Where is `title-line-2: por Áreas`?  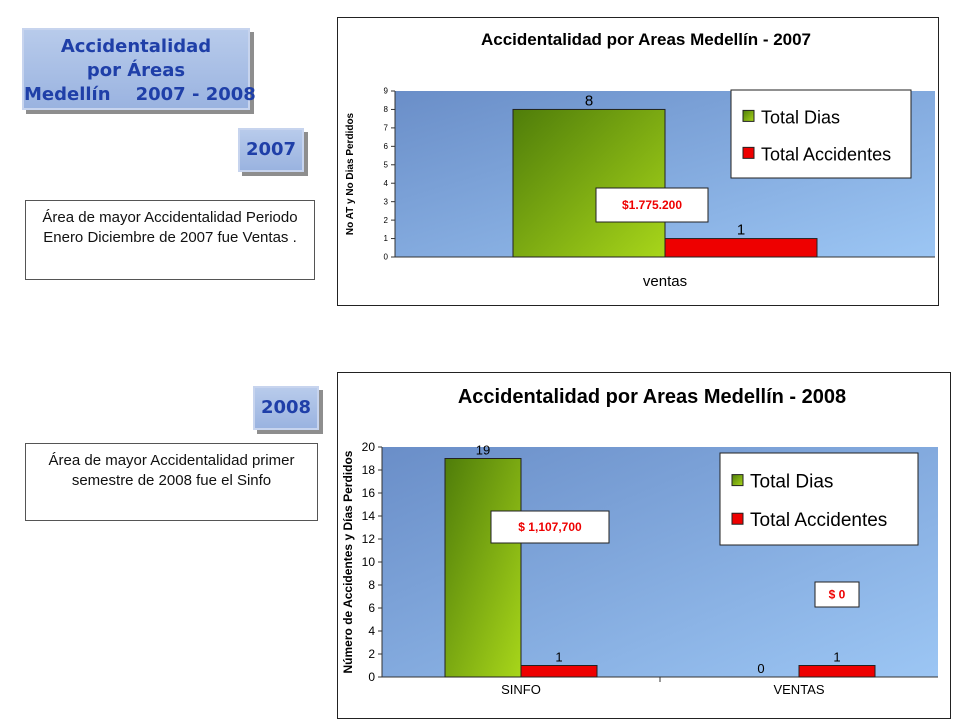 title-line-2: por Áreas is located at coordinates (136, 70).